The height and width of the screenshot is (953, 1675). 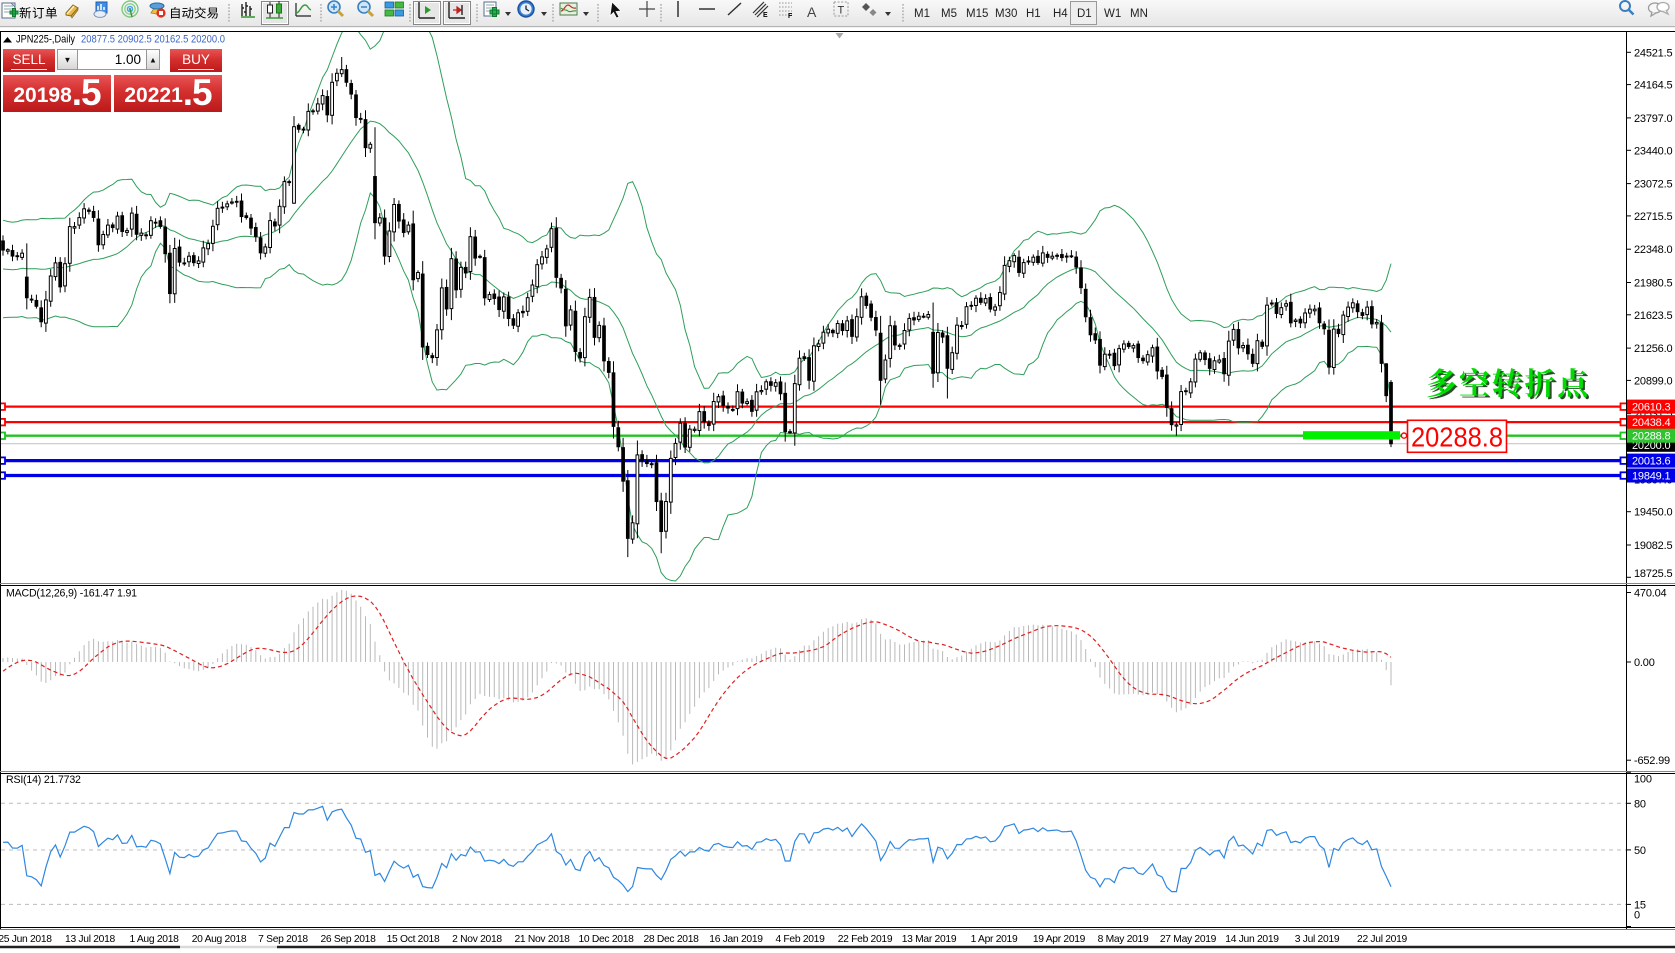 What do you see at coordinates (1637, 916) in the screenshot?
I see `svg-text: 0` at bounding box center [1637, 916].